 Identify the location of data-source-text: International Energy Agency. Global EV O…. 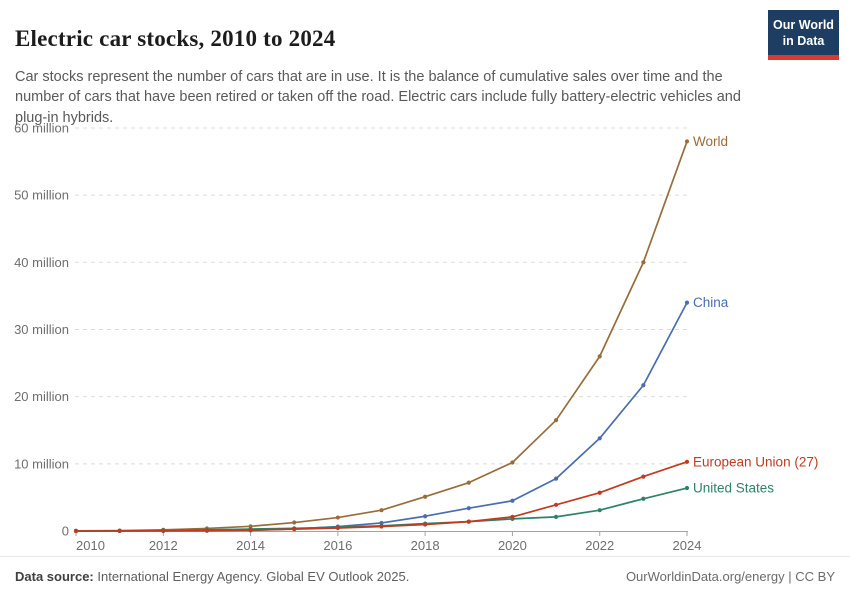
(251, 576).